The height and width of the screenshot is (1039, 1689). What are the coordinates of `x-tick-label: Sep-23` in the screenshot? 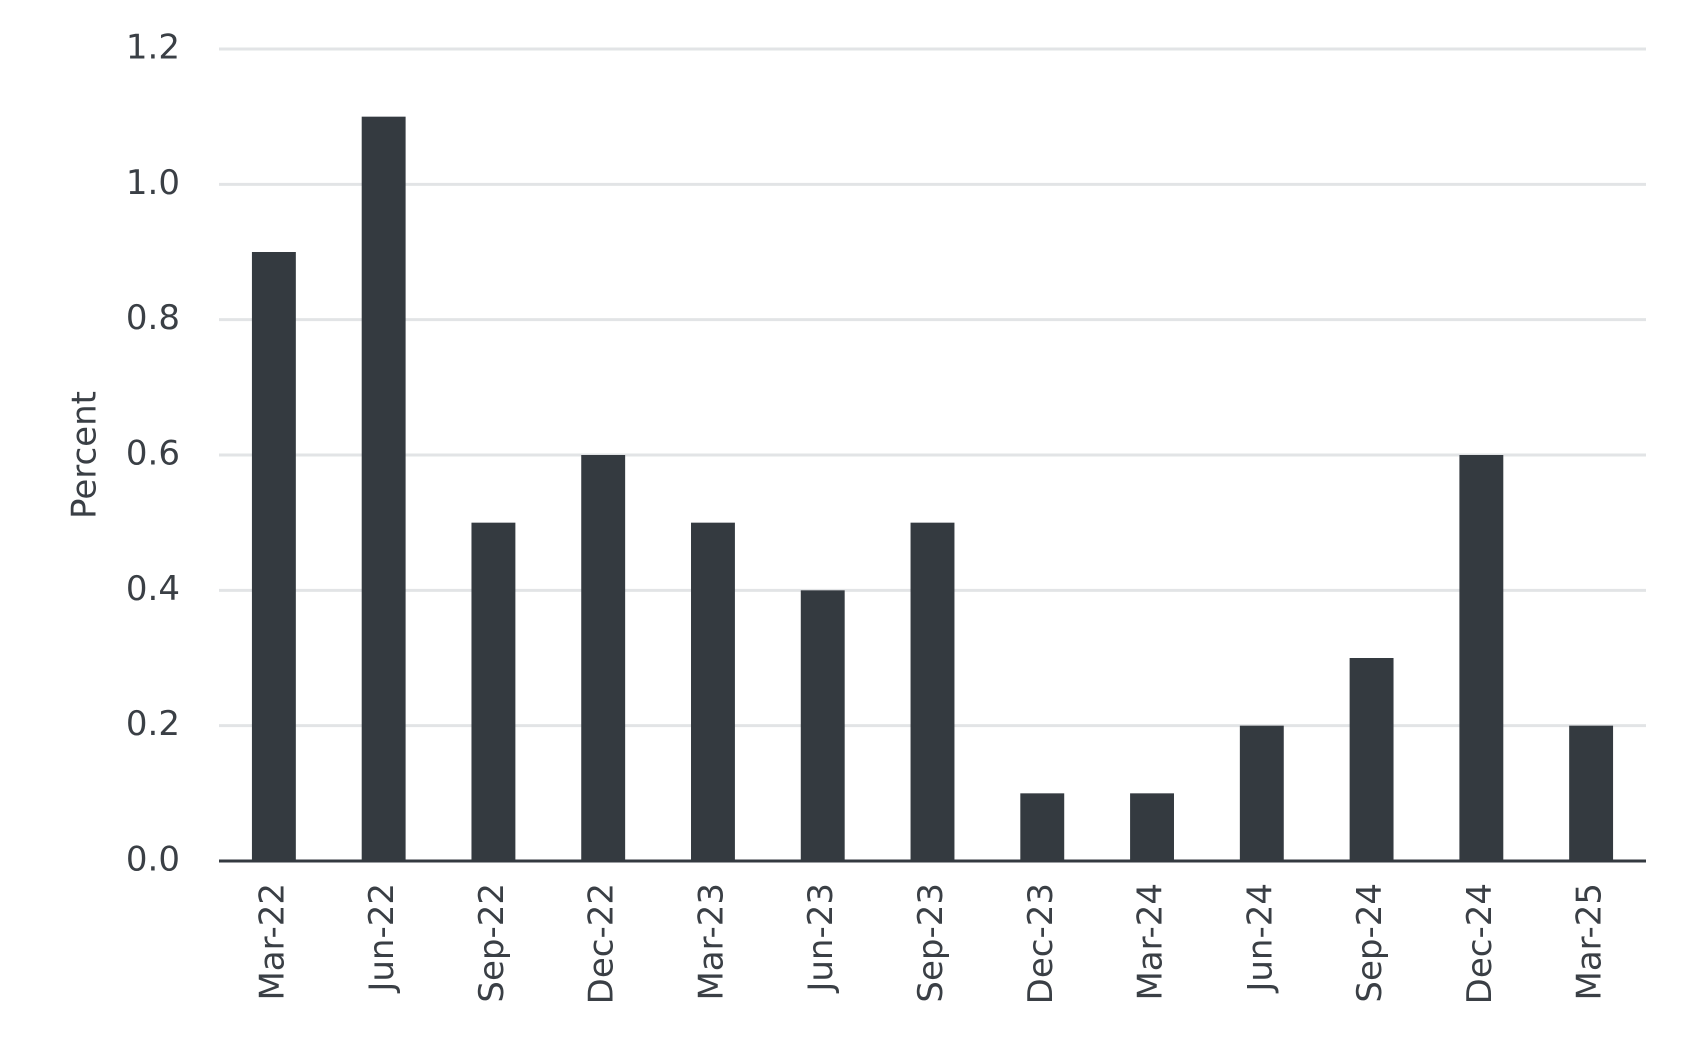 It's located at (931, 943).